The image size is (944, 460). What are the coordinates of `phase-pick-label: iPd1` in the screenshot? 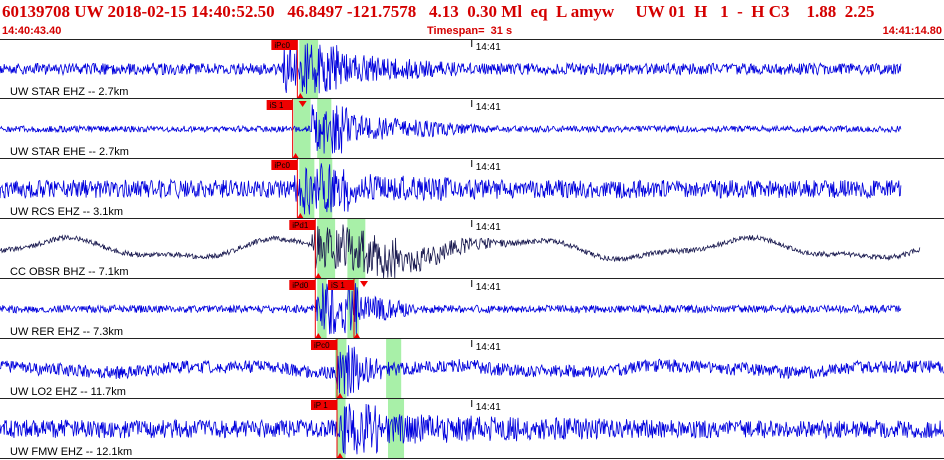 It's located at (300, 225).